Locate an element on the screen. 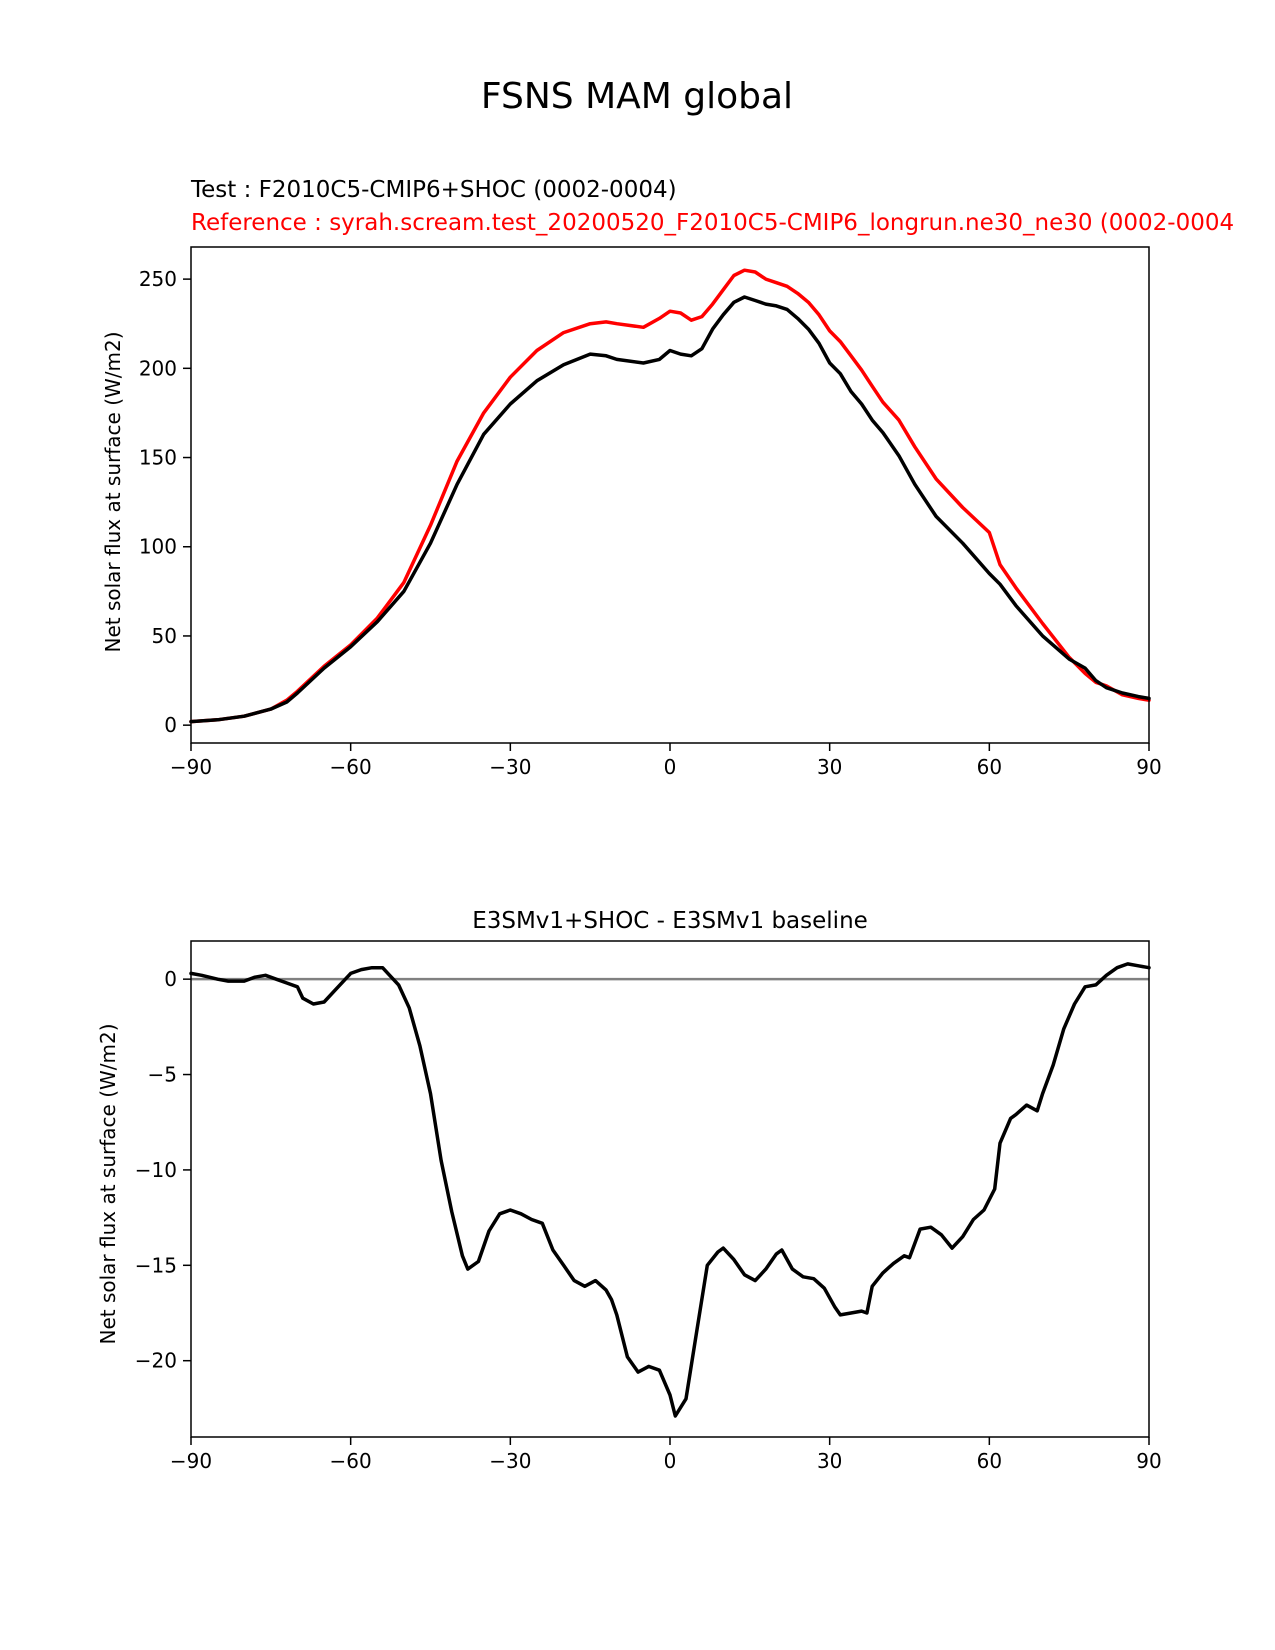  y-tick-label: 150 is located at coordinates (158, 458).